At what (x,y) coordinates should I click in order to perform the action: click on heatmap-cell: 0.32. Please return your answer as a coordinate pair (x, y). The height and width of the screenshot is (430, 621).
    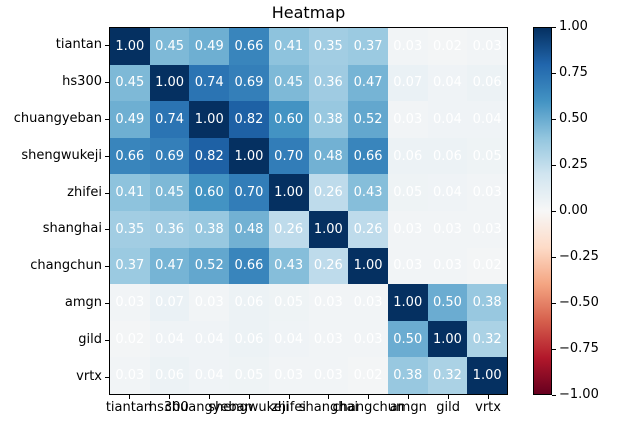
    Looking at the image, I should click on (447, 375).